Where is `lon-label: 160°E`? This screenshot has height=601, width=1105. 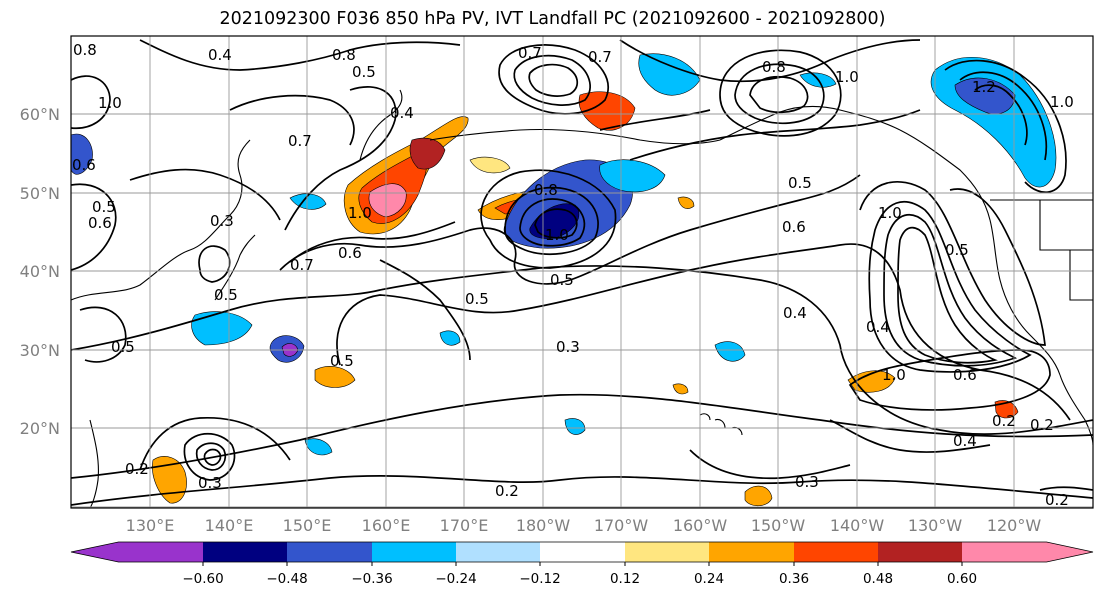
lon-label: 160°E is located at coordinates (386, 525).